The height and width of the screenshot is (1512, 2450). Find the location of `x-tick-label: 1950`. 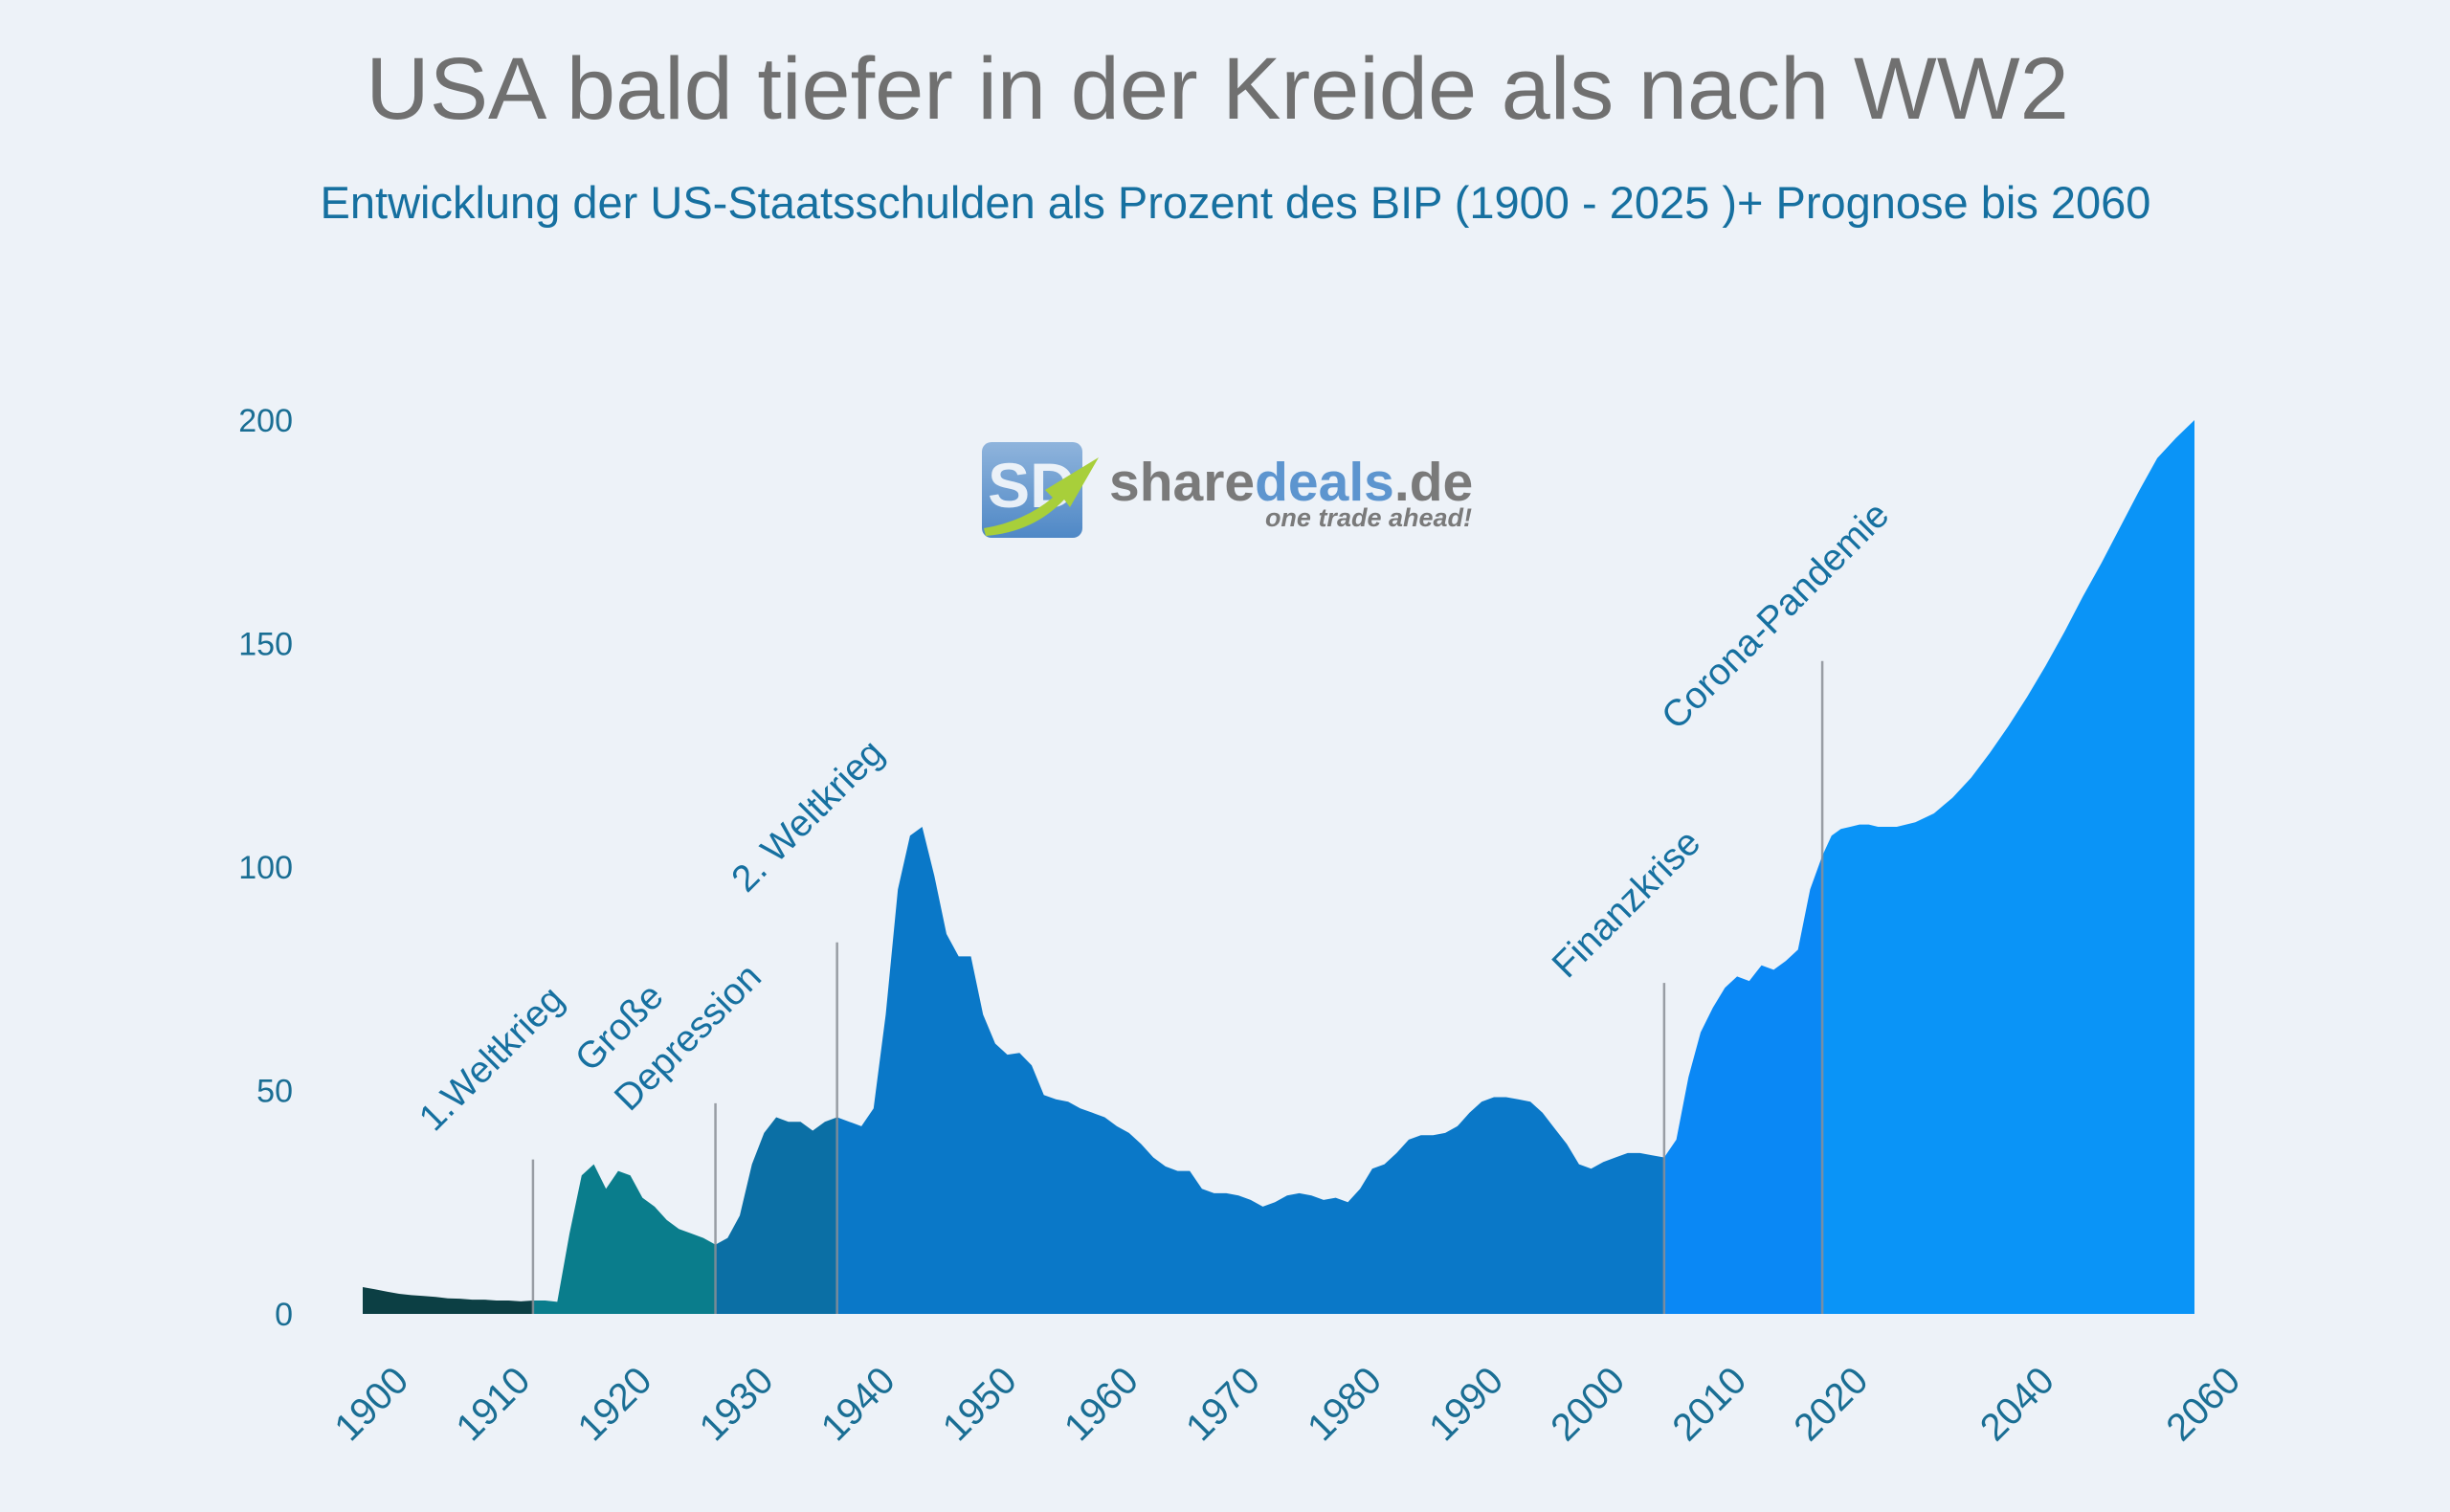

x-tick-label: 1950 is located at coordinates (980, 1404).